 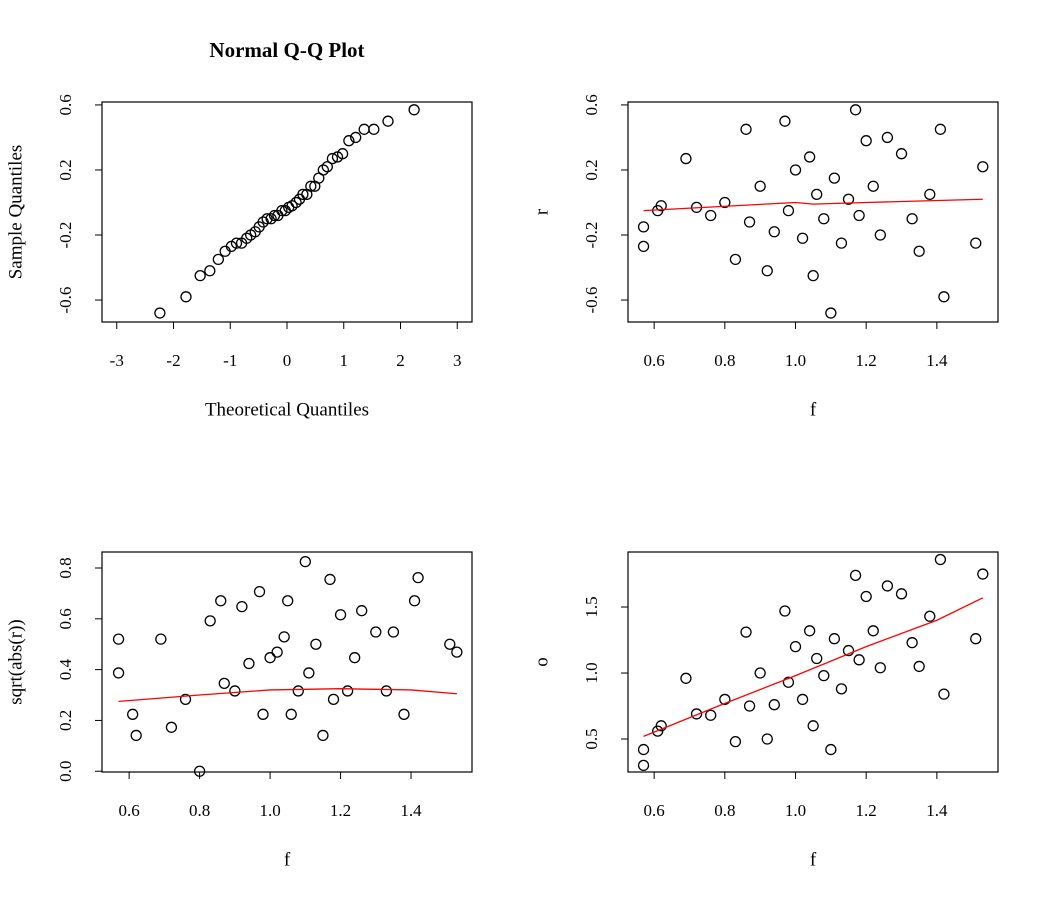 What do you see at coordinates (591, 606) in the screenshot?
I see `y-tick-label: 1.5` at bounding box center [591, 606].